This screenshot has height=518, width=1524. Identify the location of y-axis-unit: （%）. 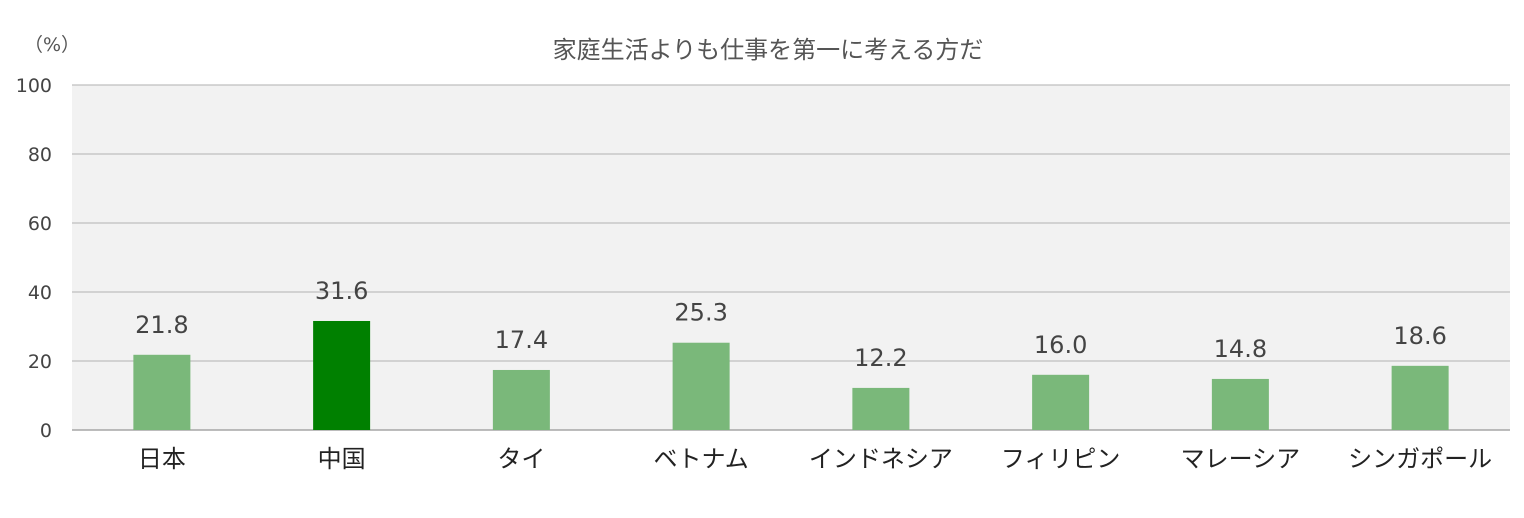
(52, 45).